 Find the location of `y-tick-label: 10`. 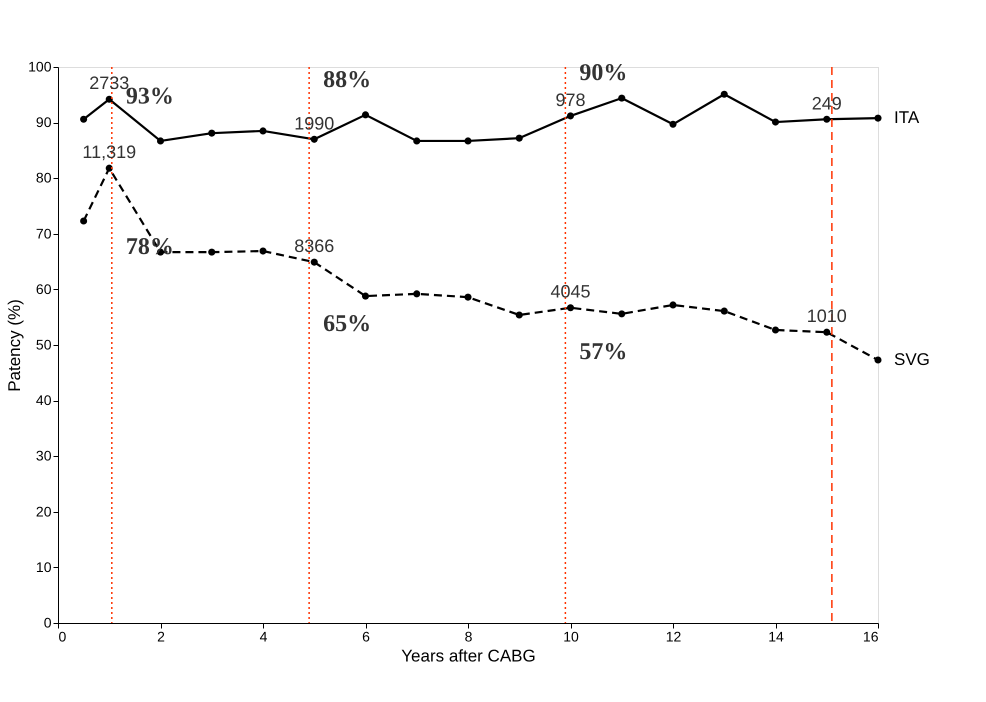

y-tick-label: 10 is located at coordinates (44, 566).